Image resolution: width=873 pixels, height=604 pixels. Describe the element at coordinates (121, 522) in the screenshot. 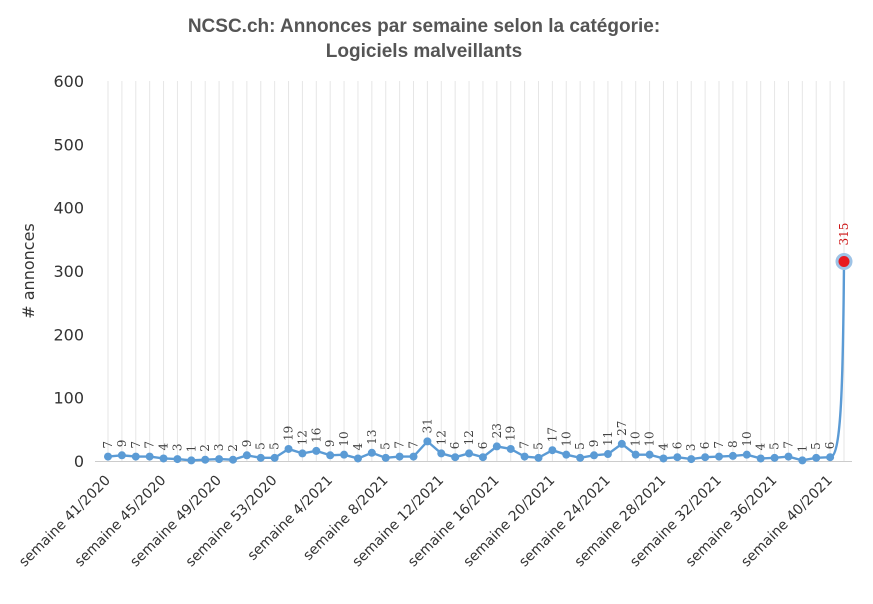

I see `x-tick-label: semaine 45/2020` at that location.